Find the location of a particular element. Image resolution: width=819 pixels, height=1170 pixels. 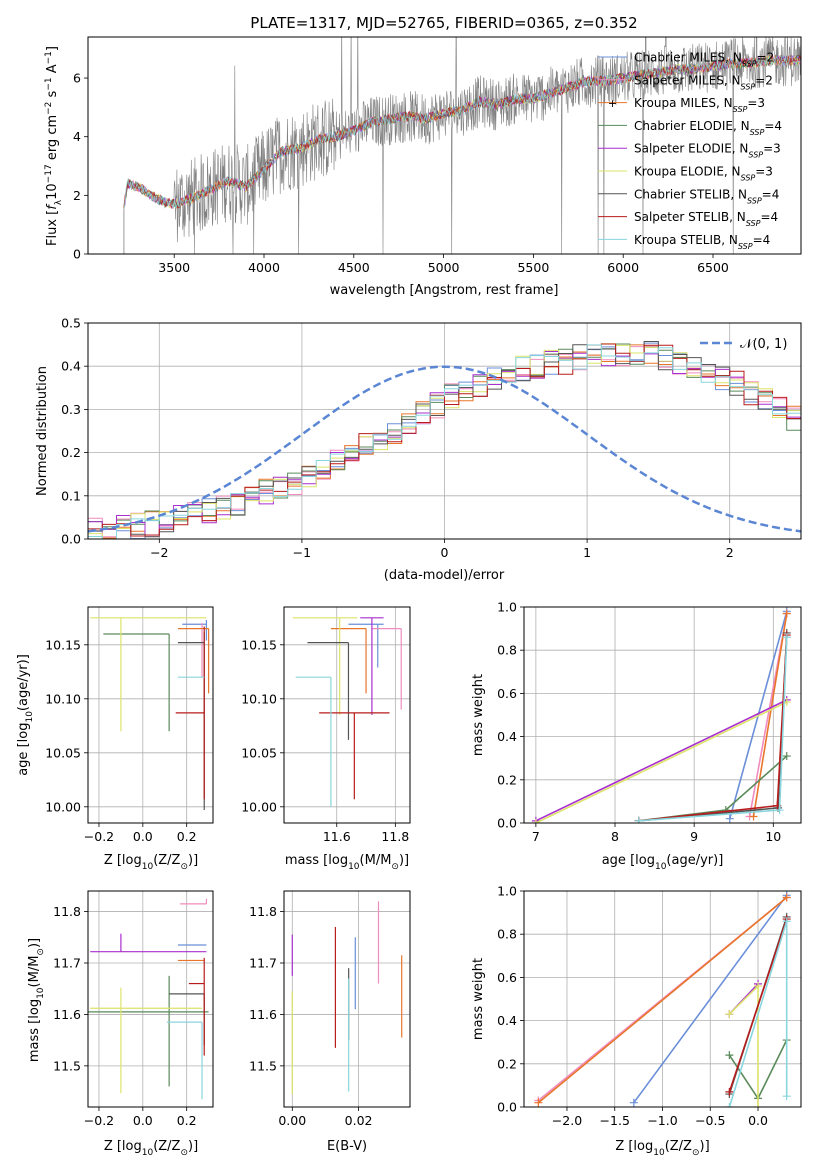

x-tick-label: 1 is located at coordinates (587, 552).